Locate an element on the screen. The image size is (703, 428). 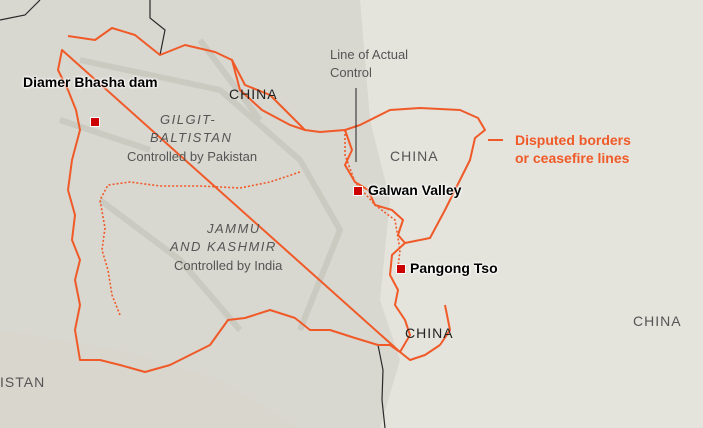
gilgit-status: Controlled by Pakistan is located at coordinates (192, 156).